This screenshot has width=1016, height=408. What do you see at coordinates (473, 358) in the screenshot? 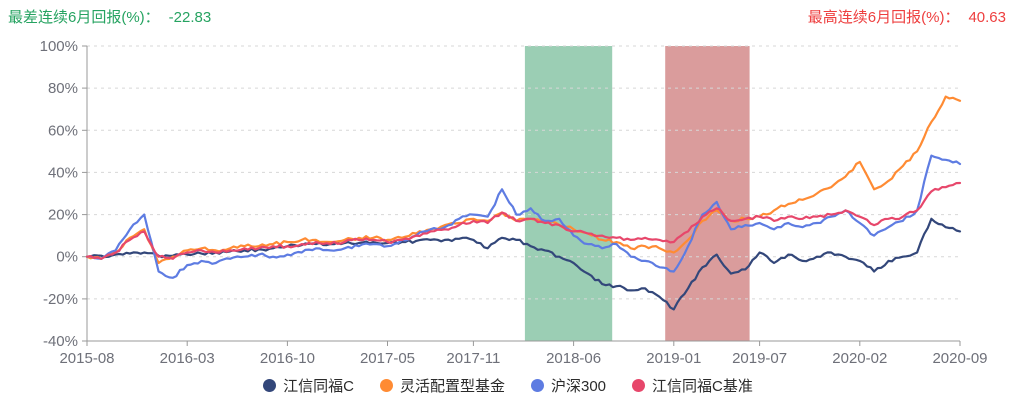
I see `x-axis-label: 2017-11` at bounding box center [473, 358].